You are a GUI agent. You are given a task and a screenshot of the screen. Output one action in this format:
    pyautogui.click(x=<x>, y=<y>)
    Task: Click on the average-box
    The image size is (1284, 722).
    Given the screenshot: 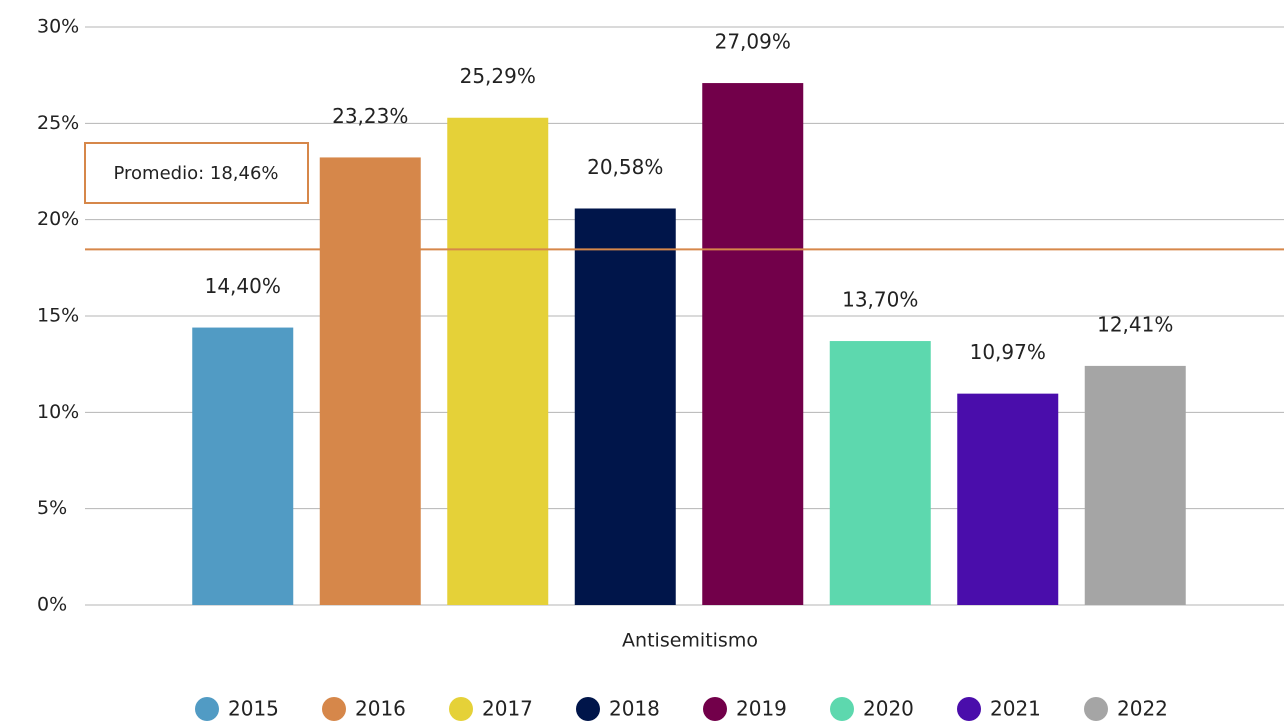 What is the action you would take?
    pyautogui.click(x=196, y=173)
    